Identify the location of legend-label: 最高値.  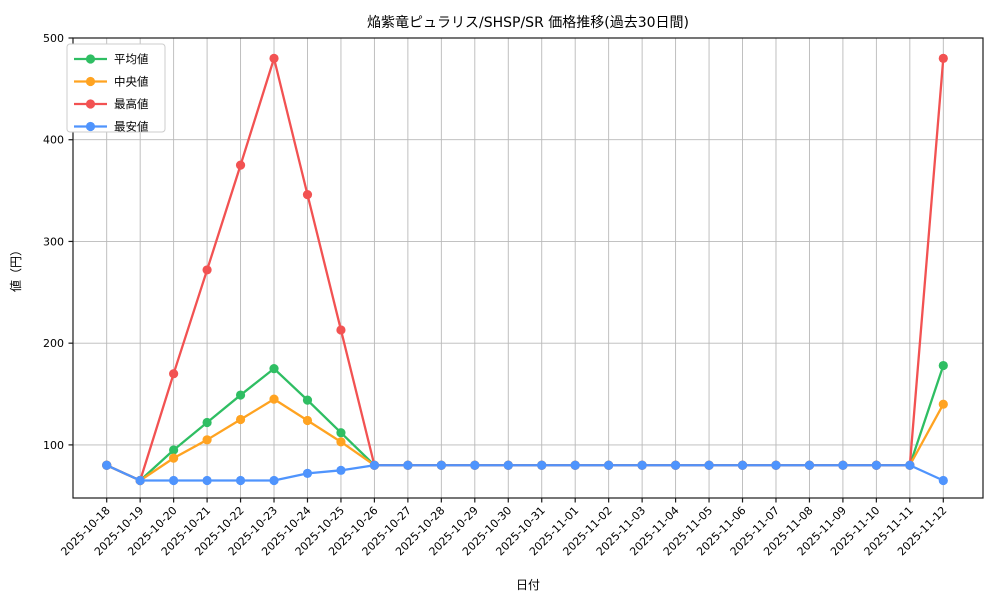
(131, 104).